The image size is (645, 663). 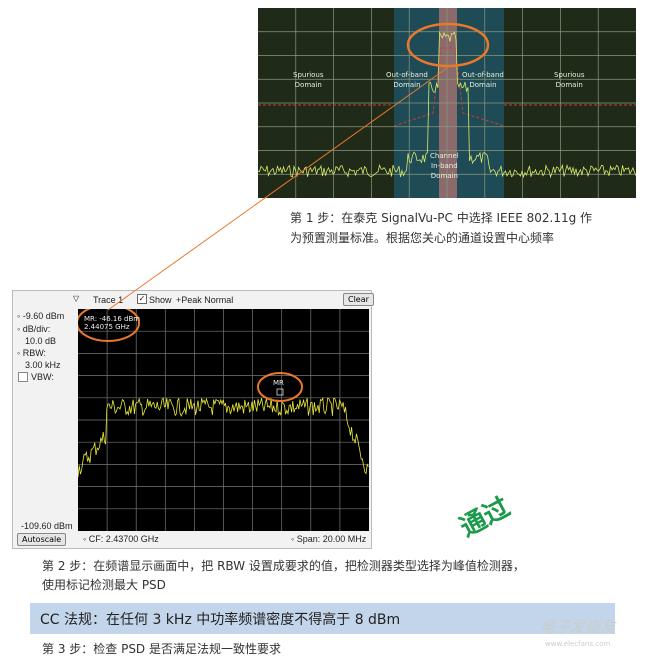 I want to click on marker-readout: MR: -46.16 dBm 2.44075 GHz, so click(x=112, y=323).